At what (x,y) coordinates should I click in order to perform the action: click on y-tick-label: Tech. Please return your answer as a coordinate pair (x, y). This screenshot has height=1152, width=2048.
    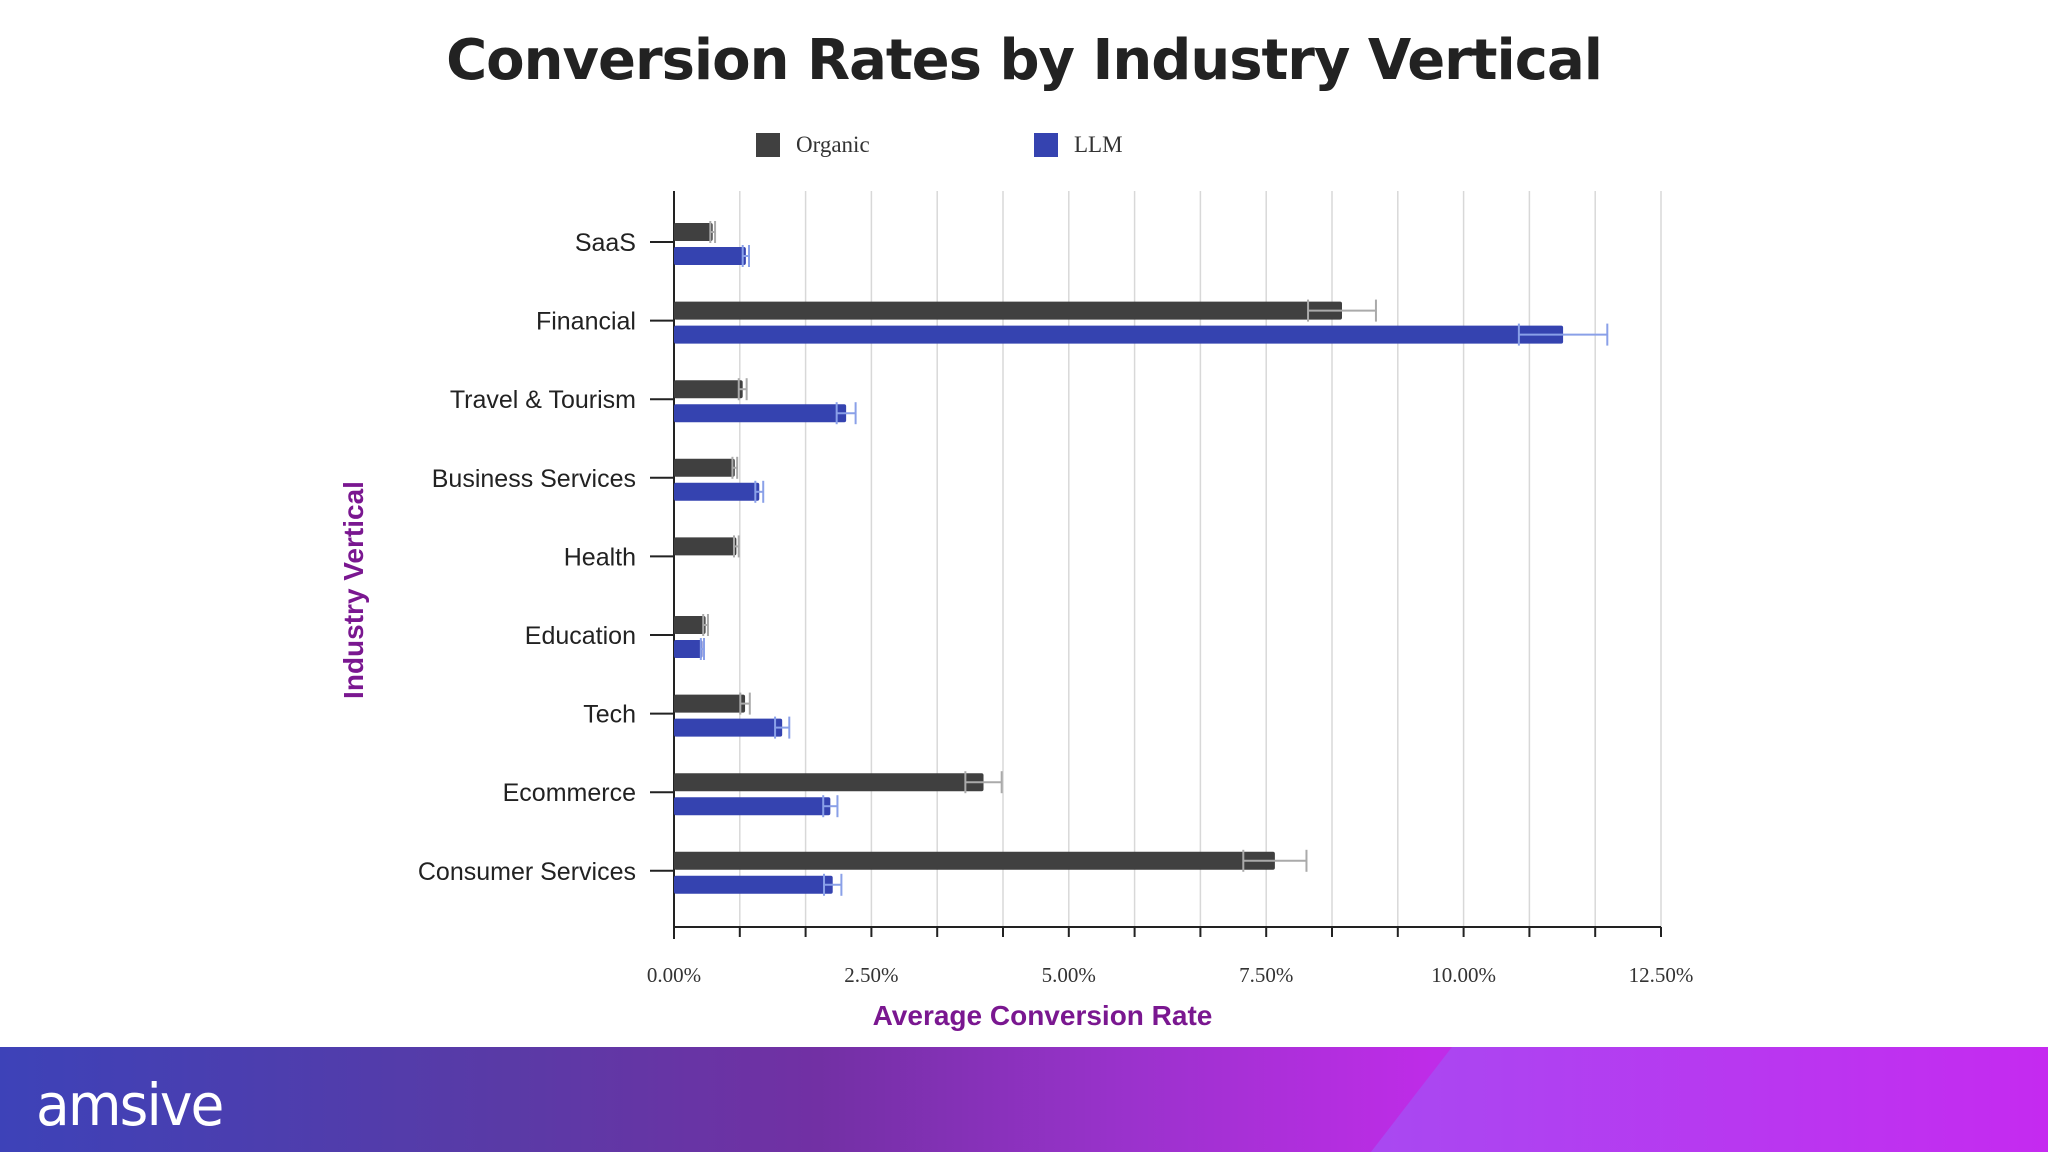
    Looking at the image, I should click on (609, 715).